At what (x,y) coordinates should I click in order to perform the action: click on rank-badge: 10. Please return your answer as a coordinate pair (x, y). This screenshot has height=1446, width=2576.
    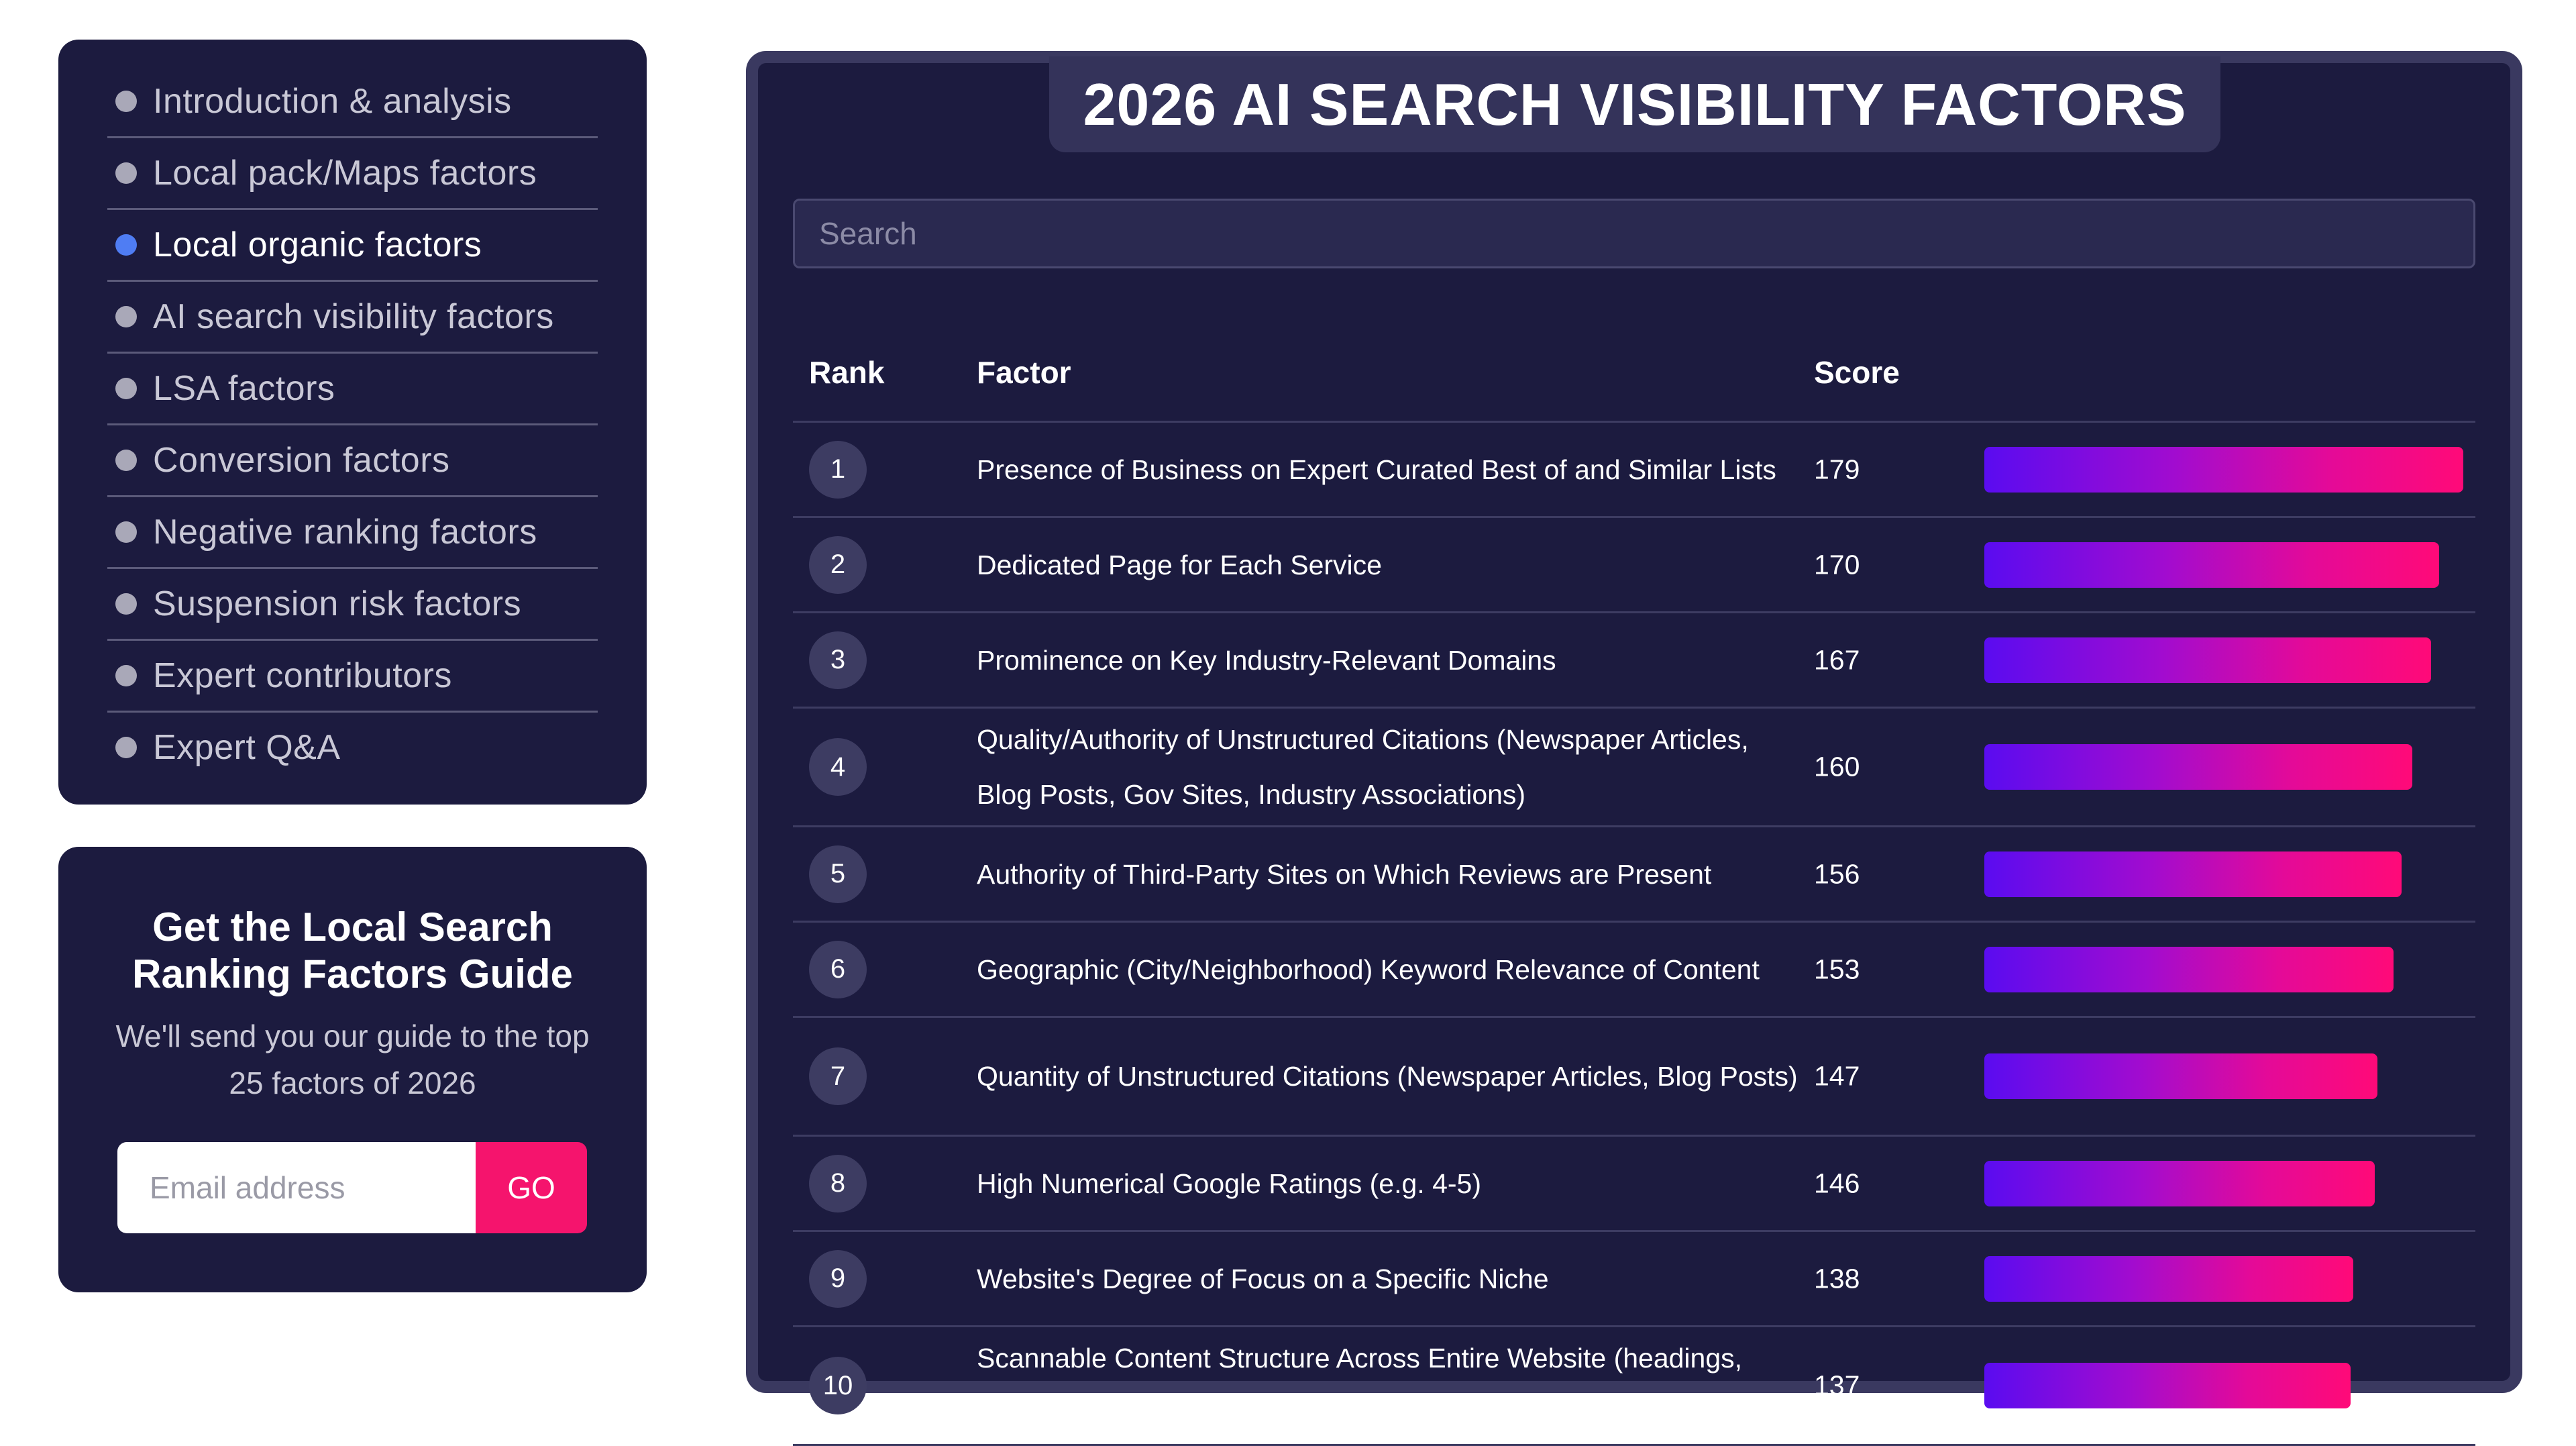
    Looking at the image, I should click on (838, 1385).